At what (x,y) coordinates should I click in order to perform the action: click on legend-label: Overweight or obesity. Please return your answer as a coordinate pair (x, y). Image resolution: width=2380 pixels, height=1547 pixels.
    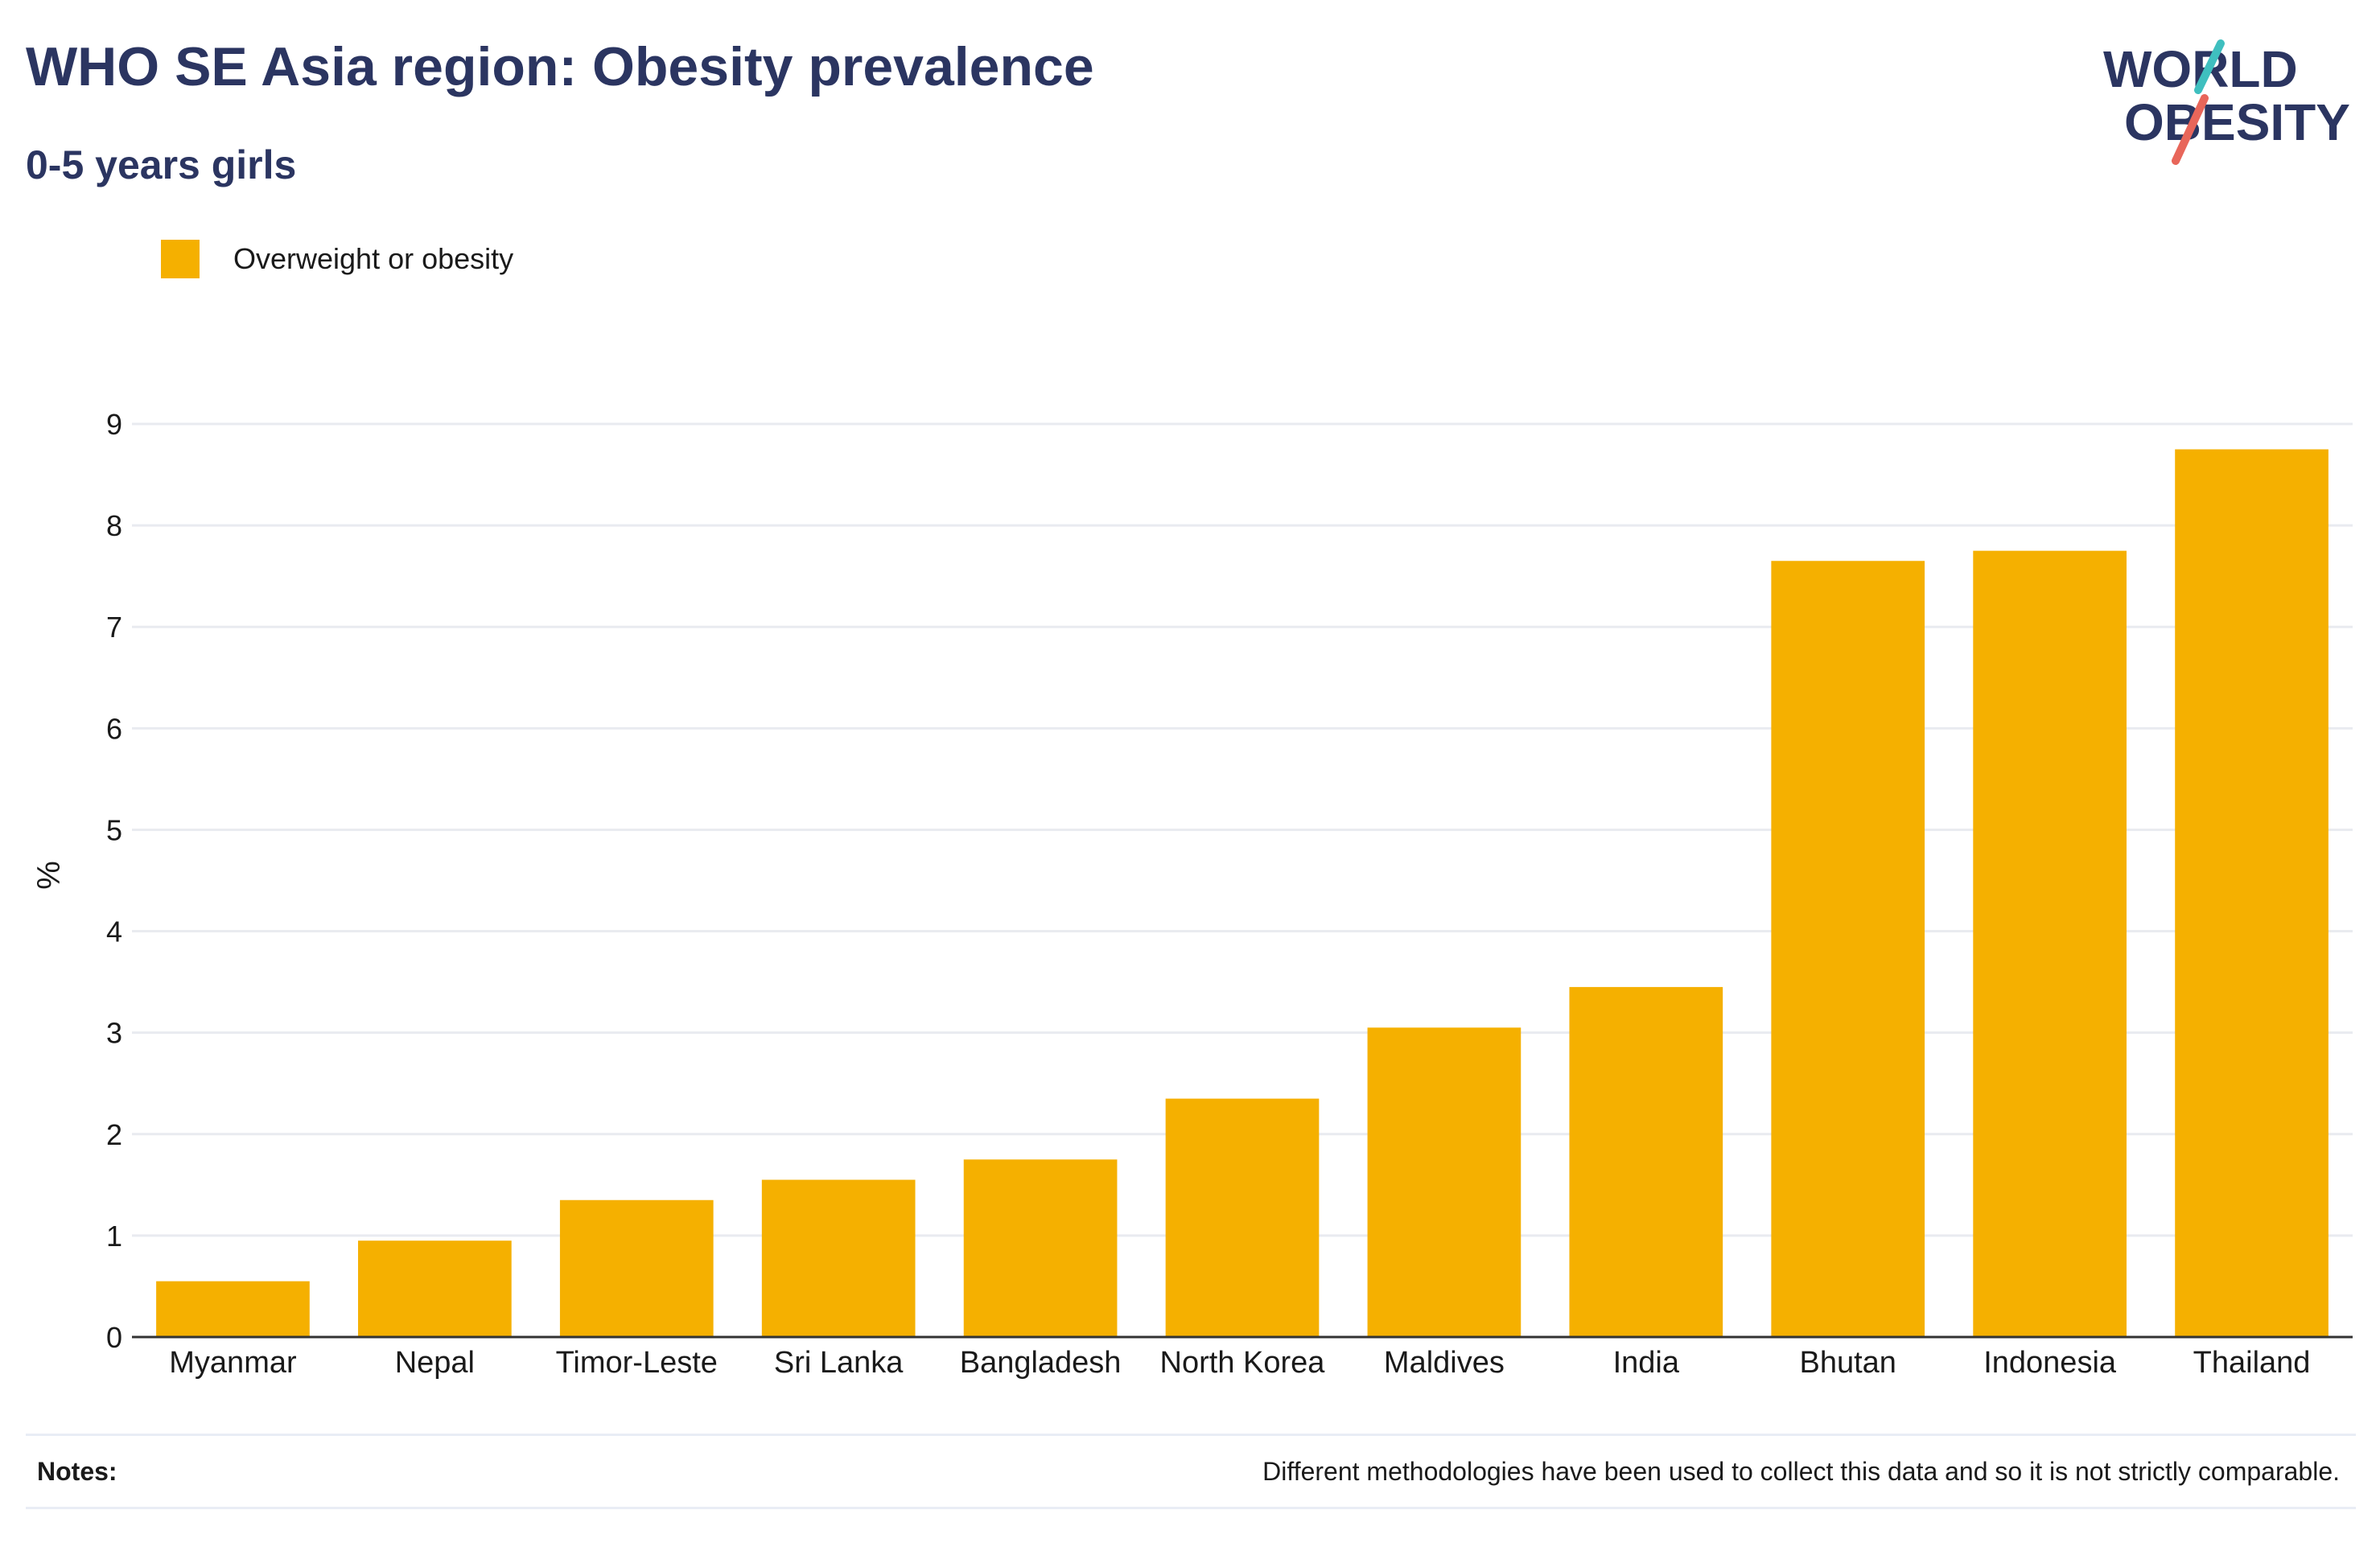
    Looking at the image, I should click on (373, 258).